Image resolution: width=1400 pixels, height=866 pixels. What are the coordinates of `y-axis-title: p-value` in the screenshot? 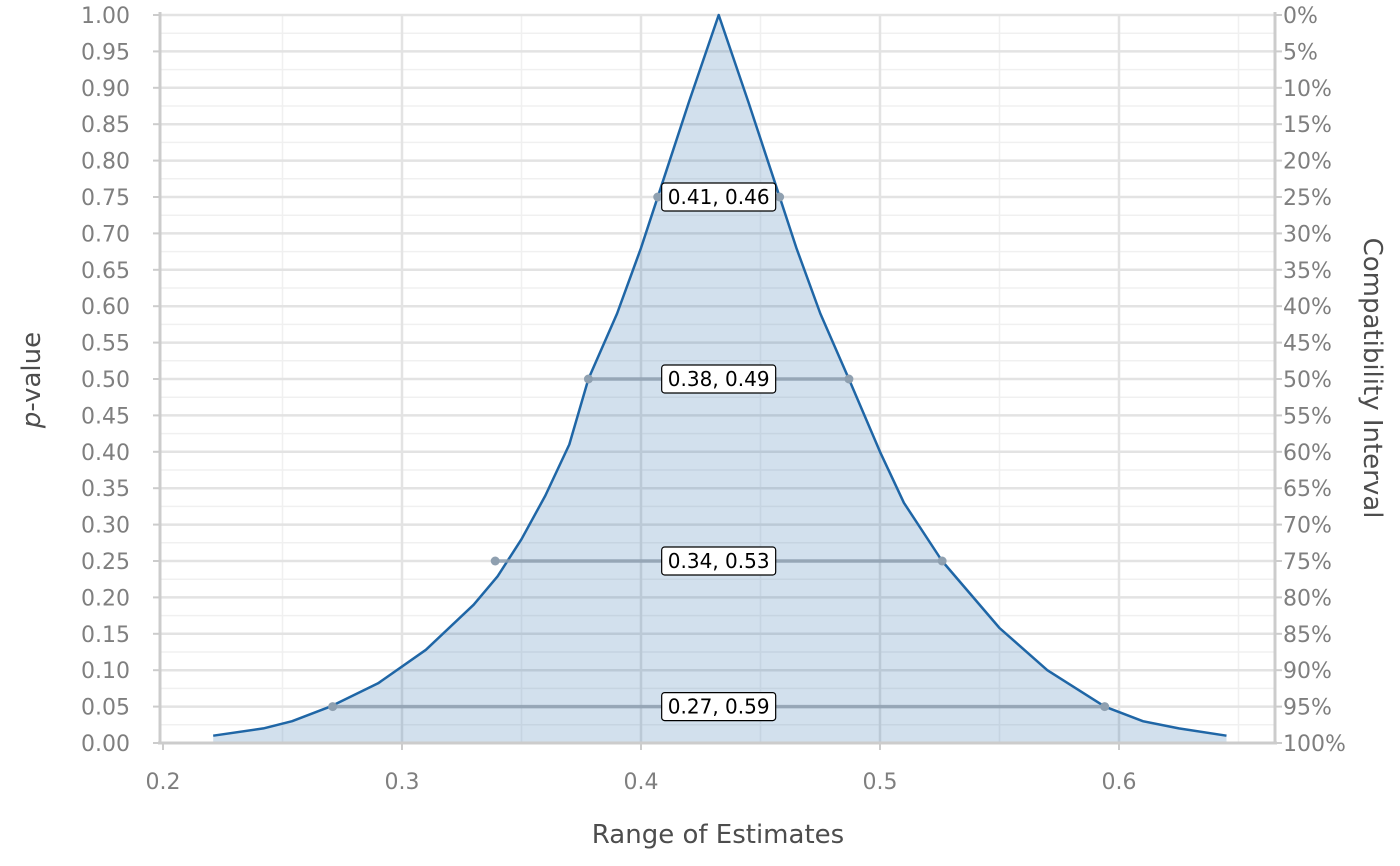 It's located at (32, 380).